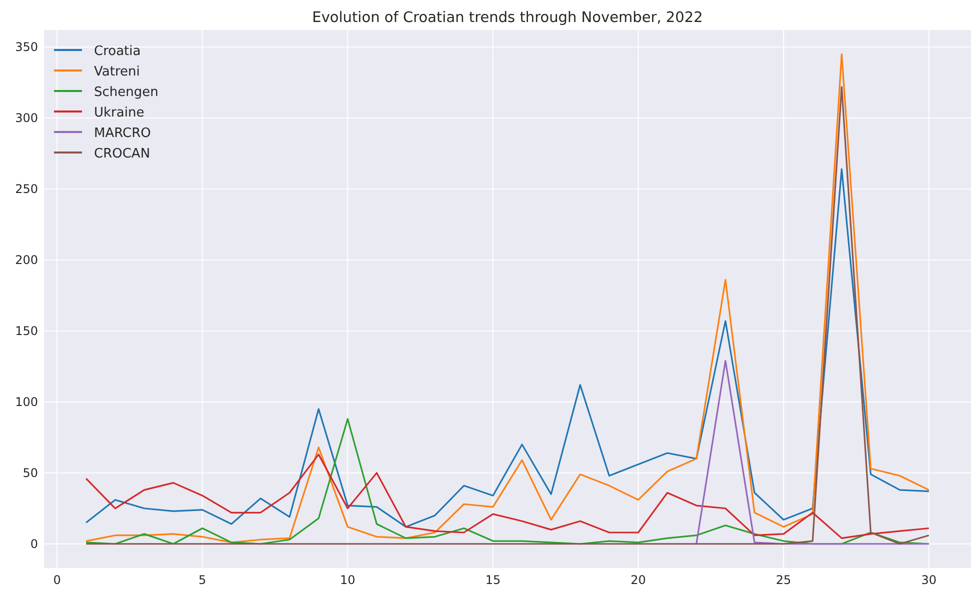 The image size is (973, 594). I want to click on legend-label: MARCRO, so click(122, 133).